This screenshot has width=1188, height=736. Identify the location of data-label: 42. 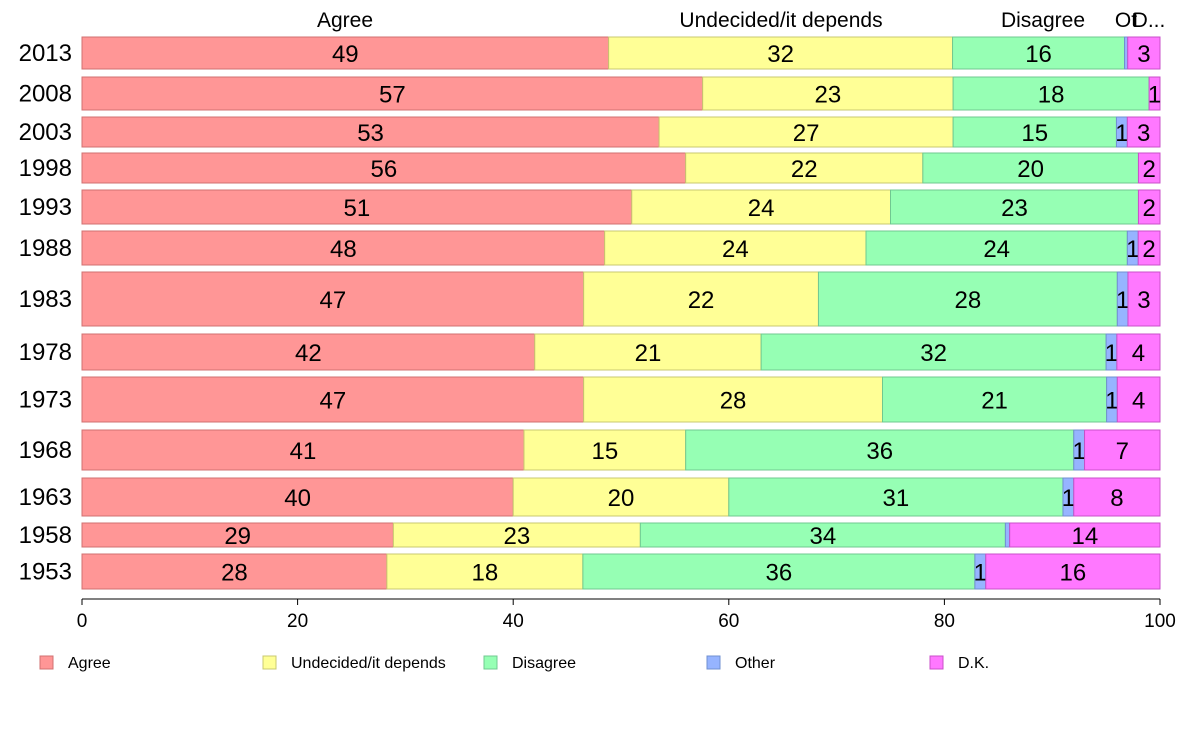
(308, 353).